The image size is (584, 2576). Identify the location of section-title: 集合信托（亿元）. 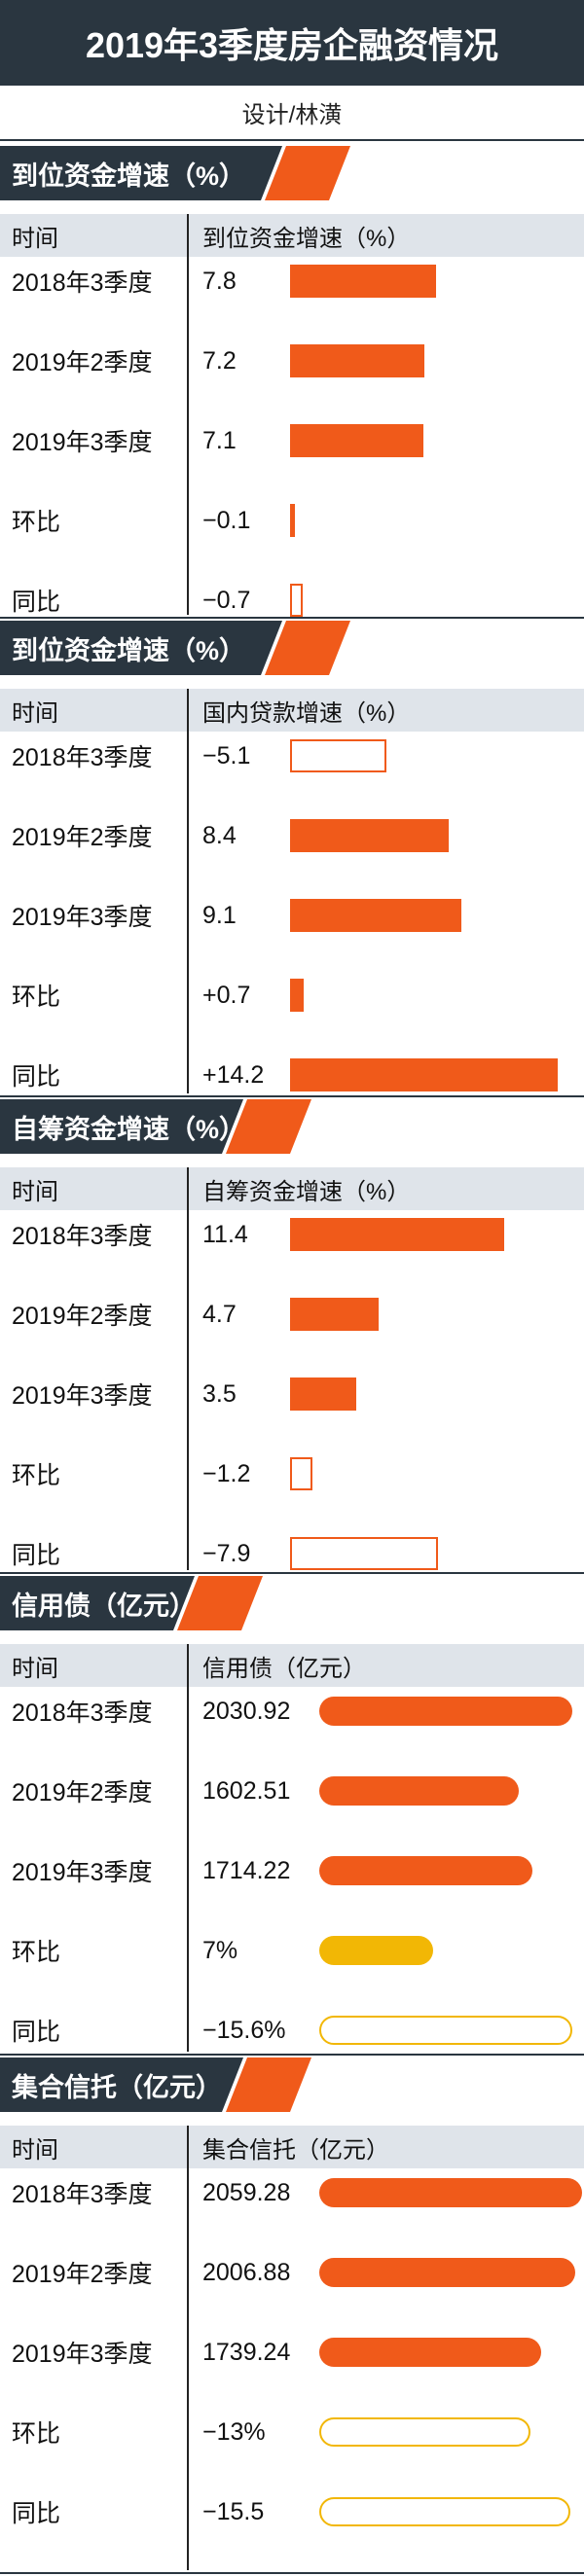
(117, 2087).